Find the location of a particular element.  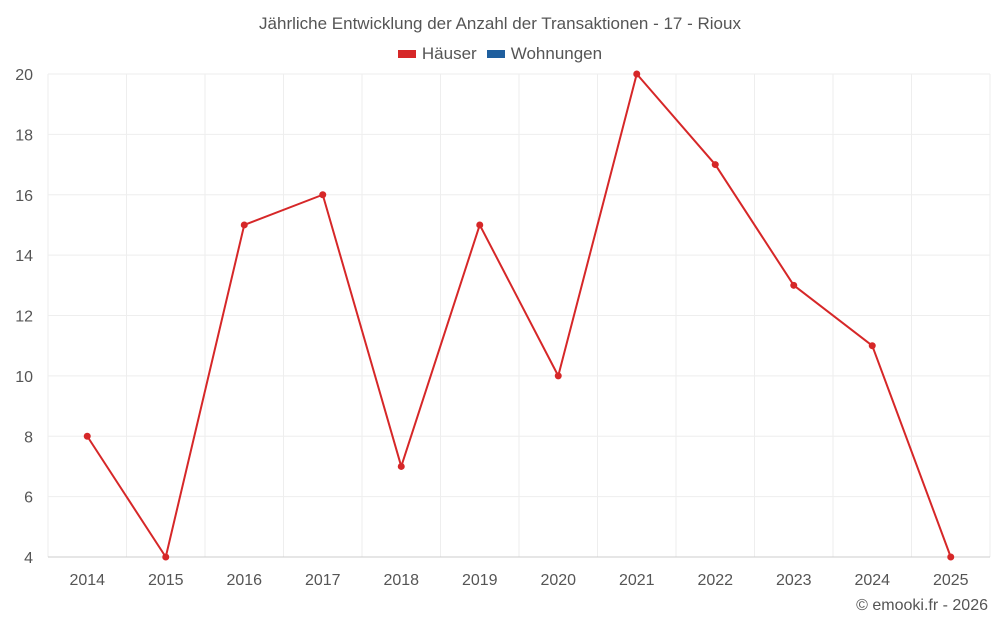

x-tick-label: 2019 is located at coordinates (480, 580).